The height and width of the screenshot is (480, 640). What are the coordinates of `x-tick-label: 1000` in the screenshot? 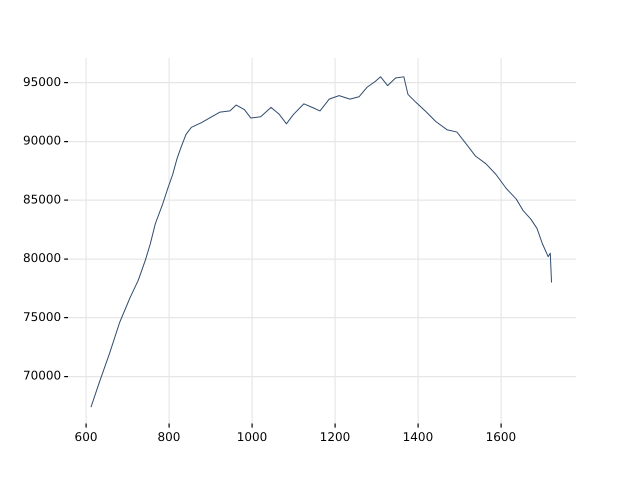 It's located at (252, 437).